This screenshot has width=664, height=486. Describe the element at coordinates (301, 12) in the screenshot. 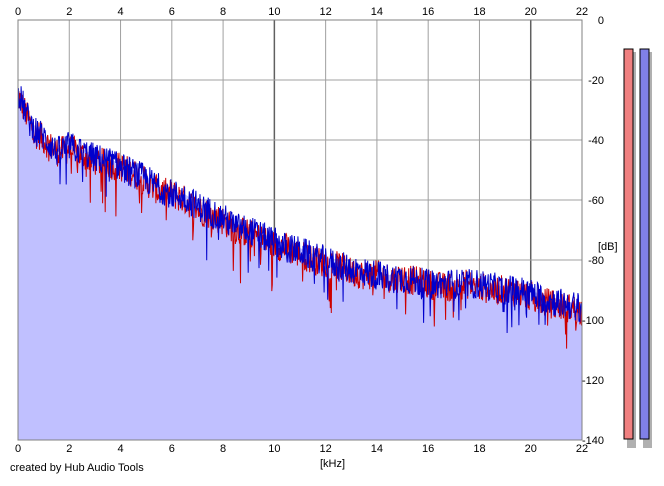

I see `x-tick-labels-top: 0 2 4 6 8 10 12 14 16 18 20 22` at that location.